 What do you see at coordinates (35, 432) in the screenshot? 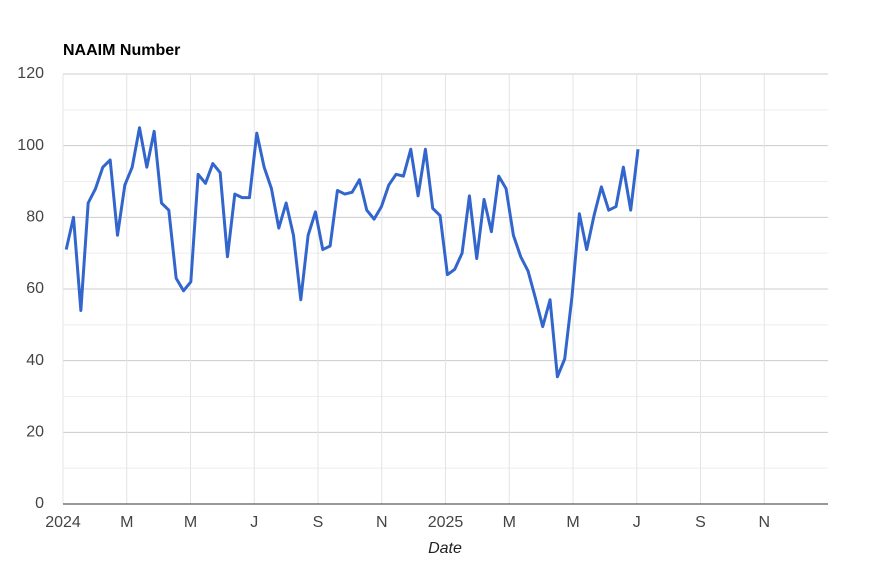
I see `y-tick-label: 20` at bounding box center [35, 432].